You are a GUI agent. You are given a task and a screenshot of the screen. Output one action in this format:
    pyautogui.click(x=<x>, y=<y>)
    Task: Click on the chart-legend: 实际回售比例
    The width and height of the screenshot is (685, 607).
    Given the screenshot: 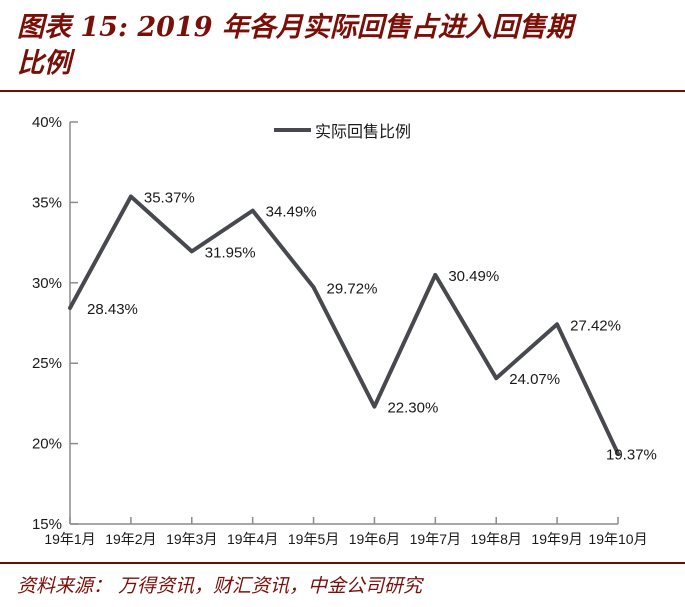 What is the action you would take?
    pyautogui.click(x=342, y=130)
    